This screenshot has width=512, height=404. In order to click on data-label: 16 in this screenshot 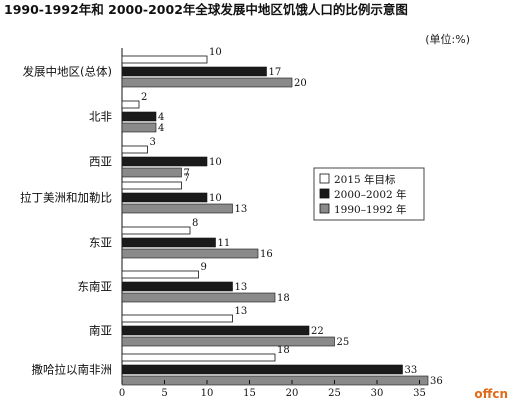, I will do `click(266, 254)`.